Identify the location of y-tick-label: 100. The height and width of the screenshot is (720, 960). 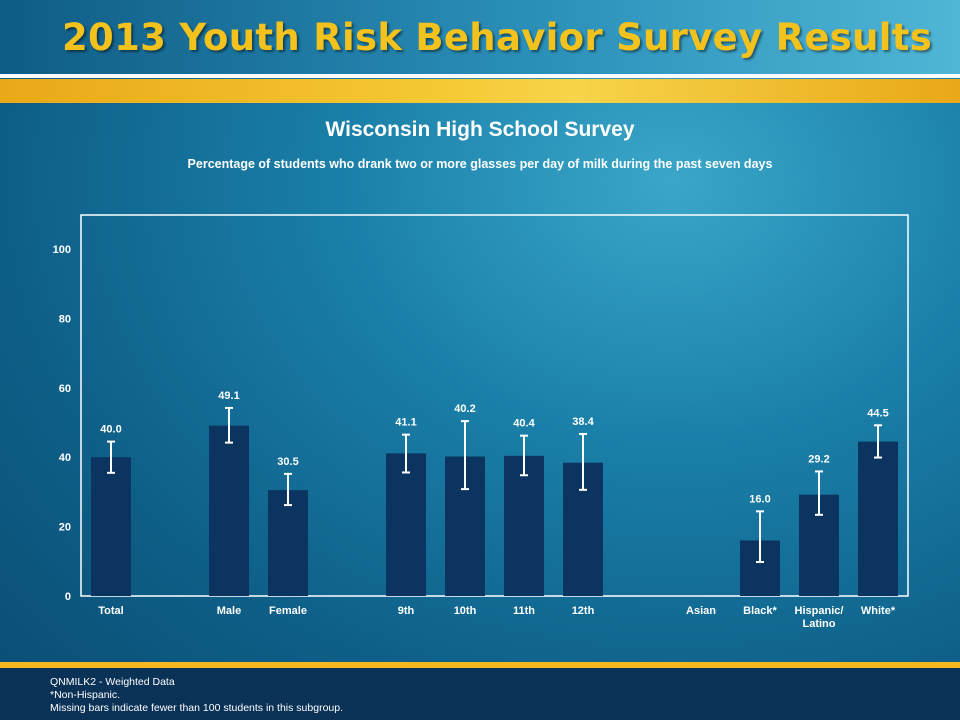
(62, 250).